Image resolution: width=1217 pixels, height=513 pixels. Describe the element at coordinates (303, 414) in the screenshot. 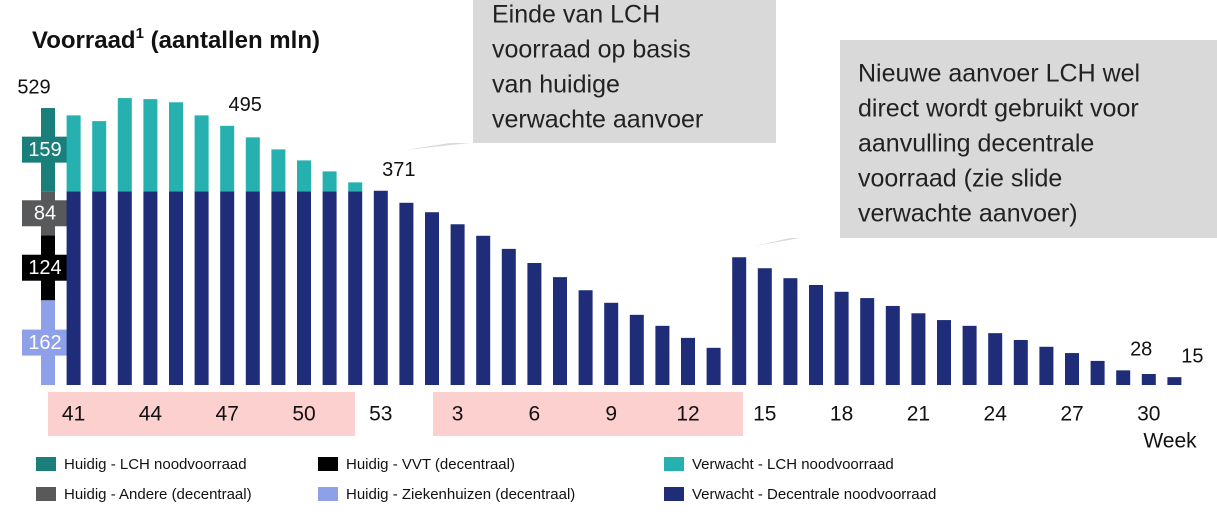

I see `x-tick-label: 50` at that location.